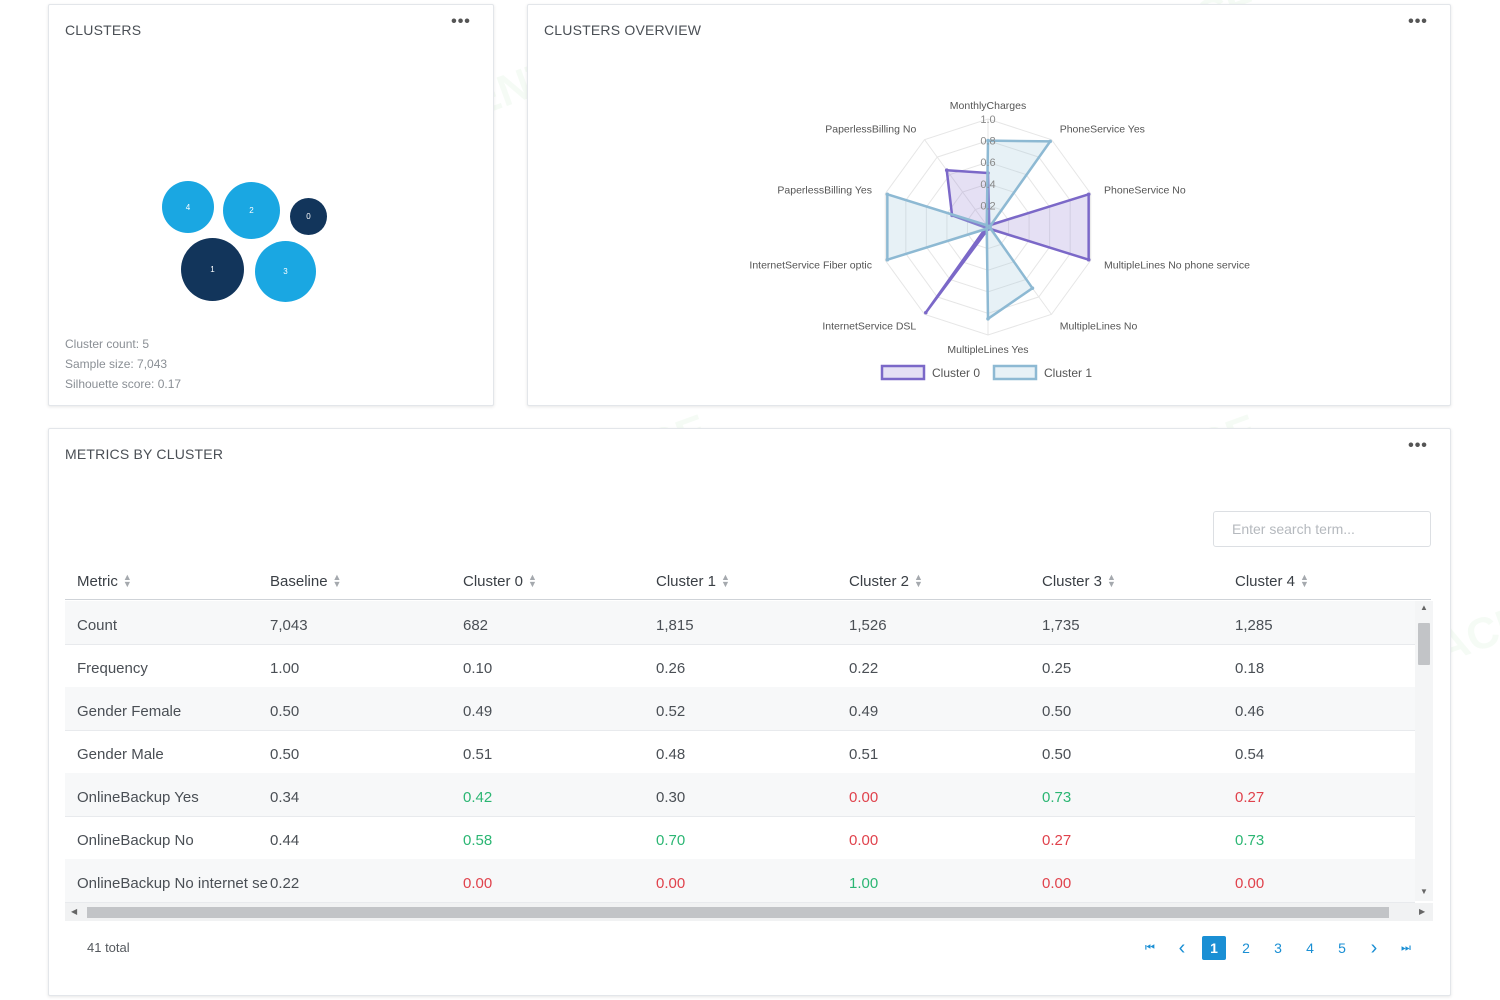 The width and height of the screenshot is (1500, 1000). What do you see at coordinates (1310, 948) in the screenshot?
I see `page-button-4: 4` at bounding box center [1310, 948].